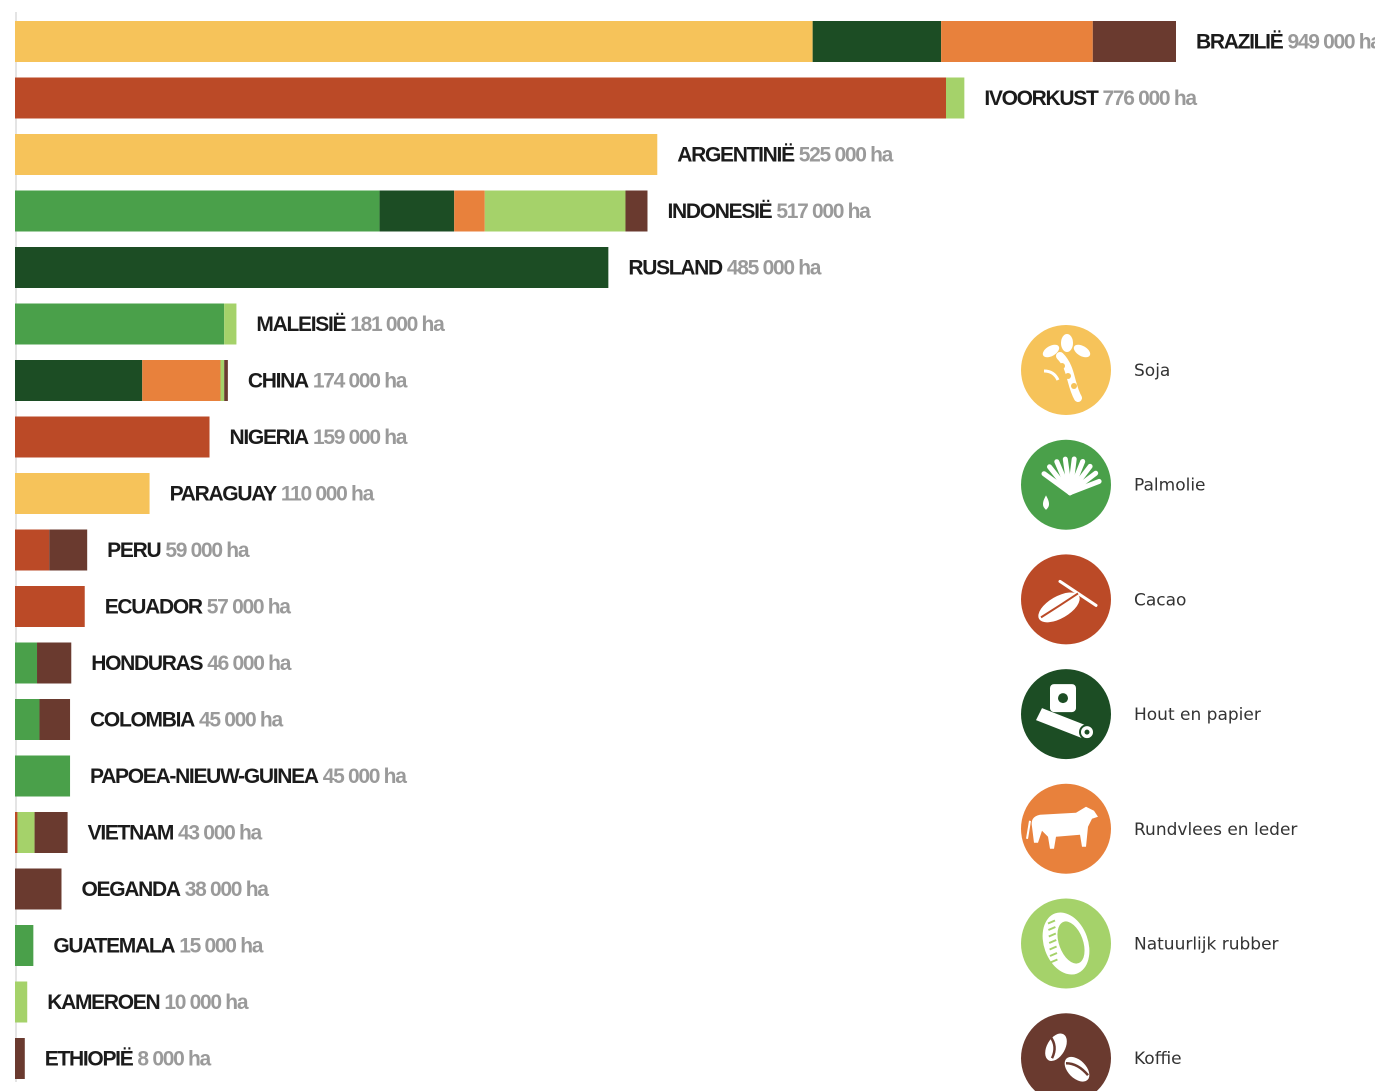  Describe the element at coordinates (1158, 1059) in the screenshot. I see `legend-label-koffie: Koffie` at that location.